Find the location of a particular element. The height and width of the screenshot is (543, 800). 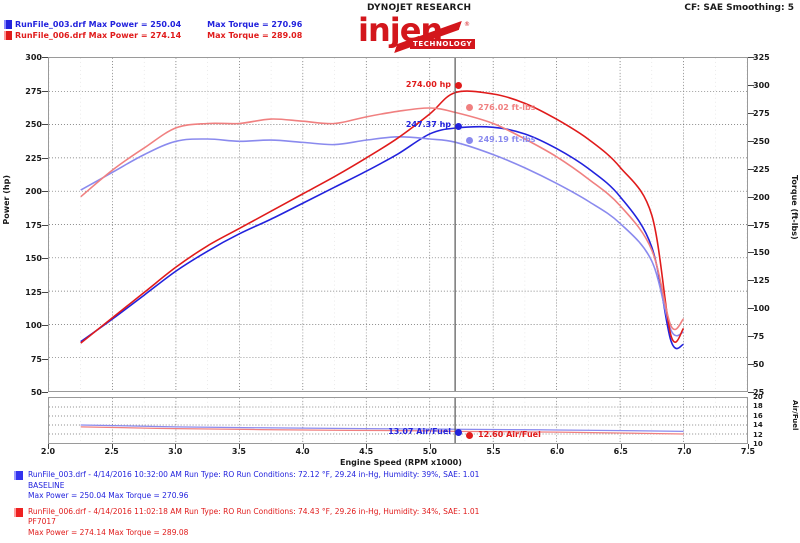

run-1-line3: Max Power = 274.14 Max Torque = 289.08 is located at coordinates (108, 532).